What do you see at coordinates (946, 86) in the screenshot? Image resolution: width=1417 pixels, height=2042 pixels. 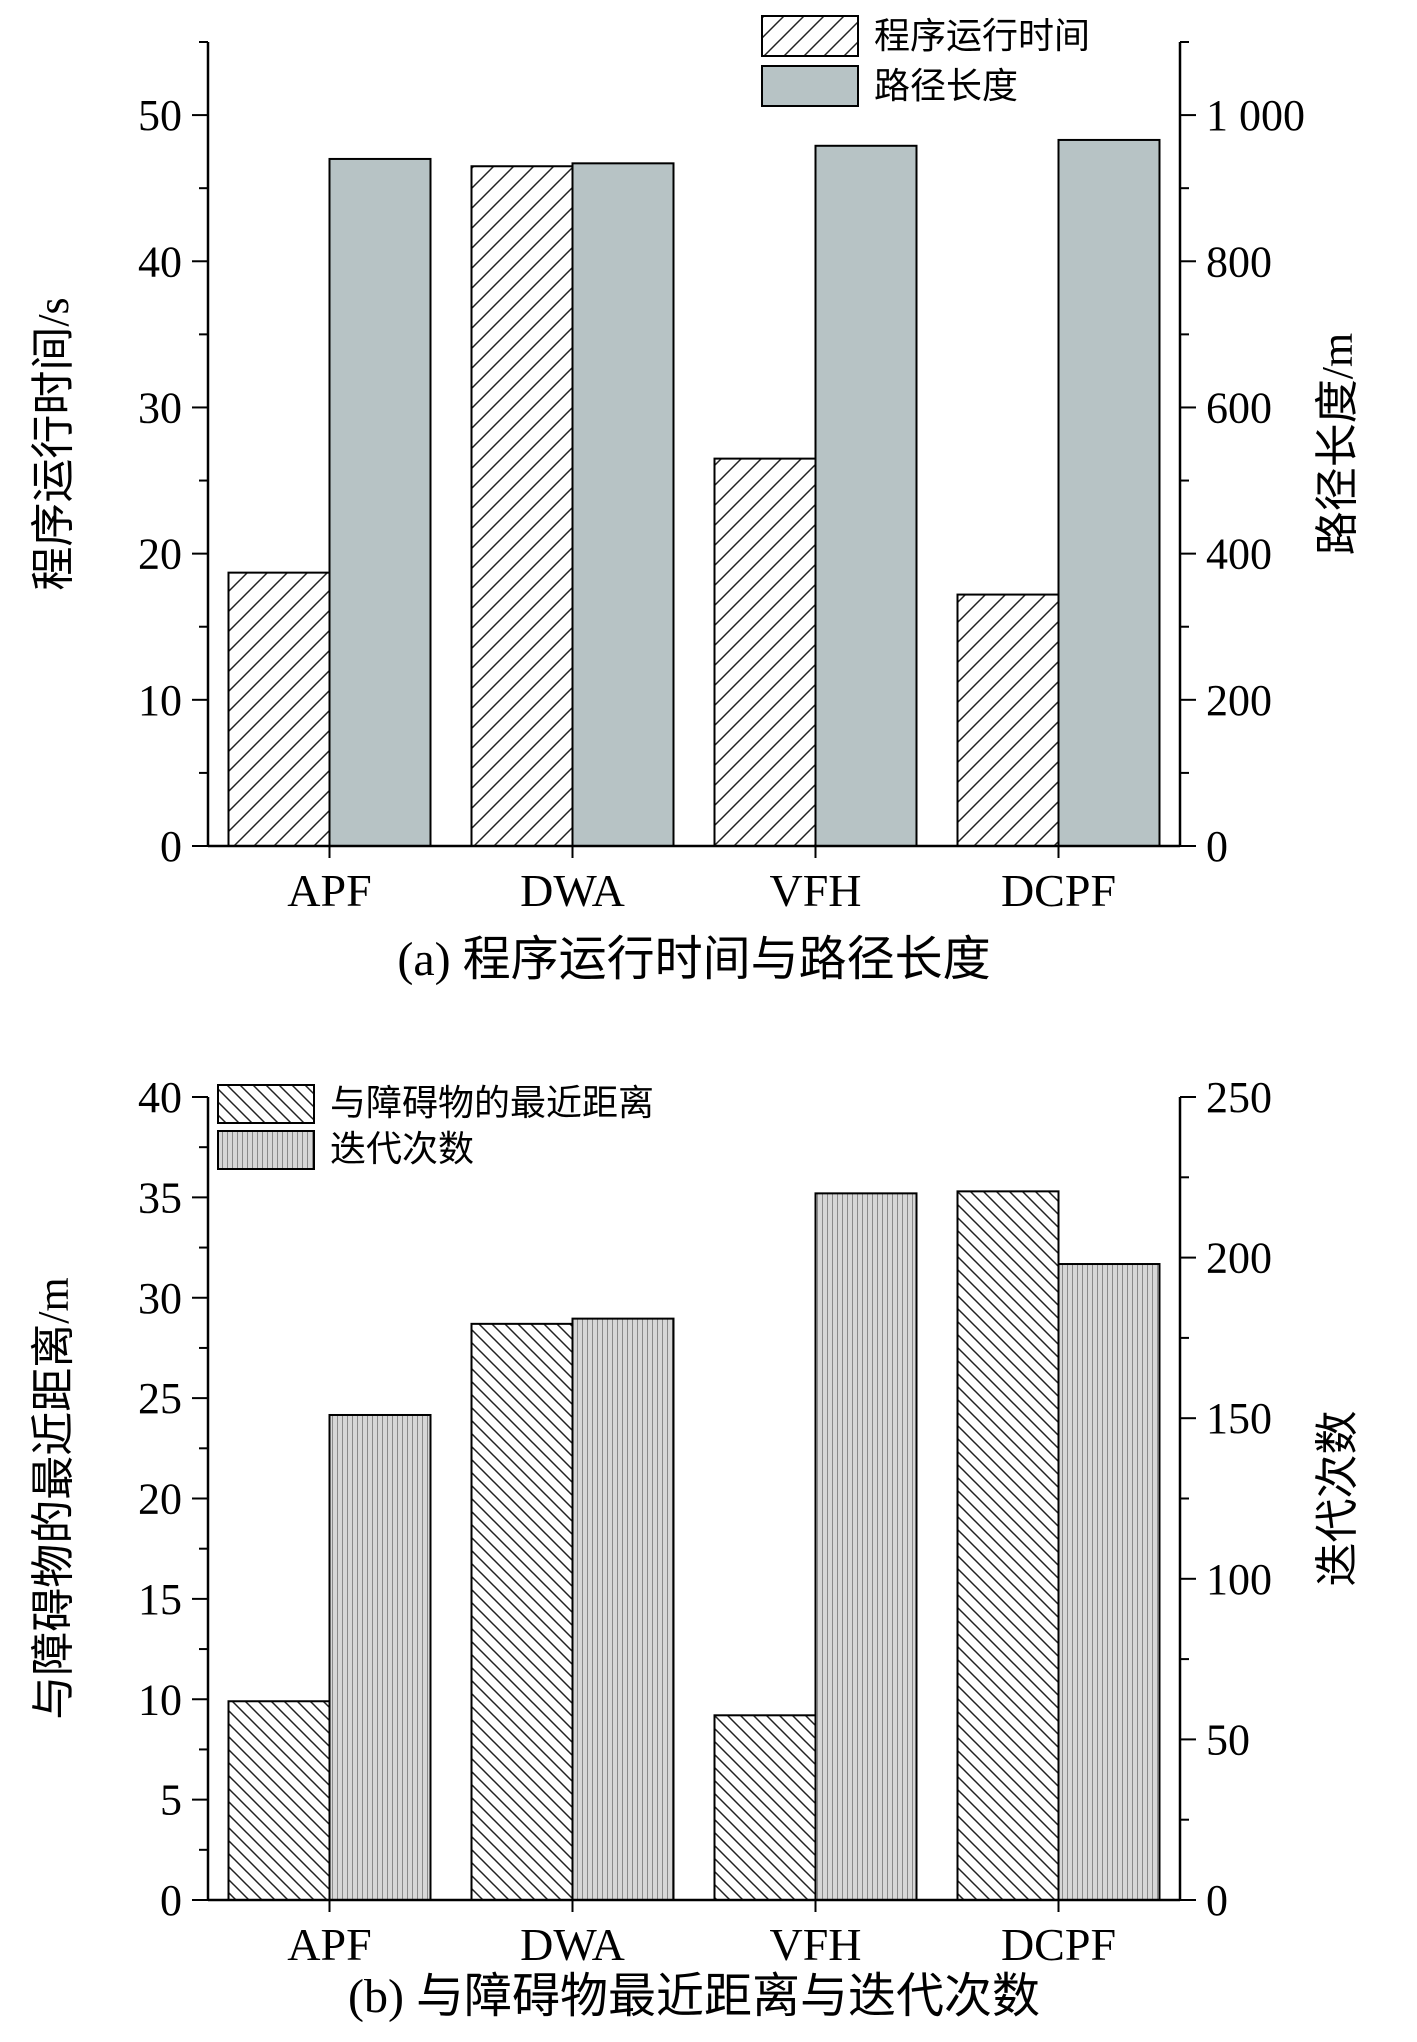 I see `legend-label: 路径长度` at bounding box center [946, 86].